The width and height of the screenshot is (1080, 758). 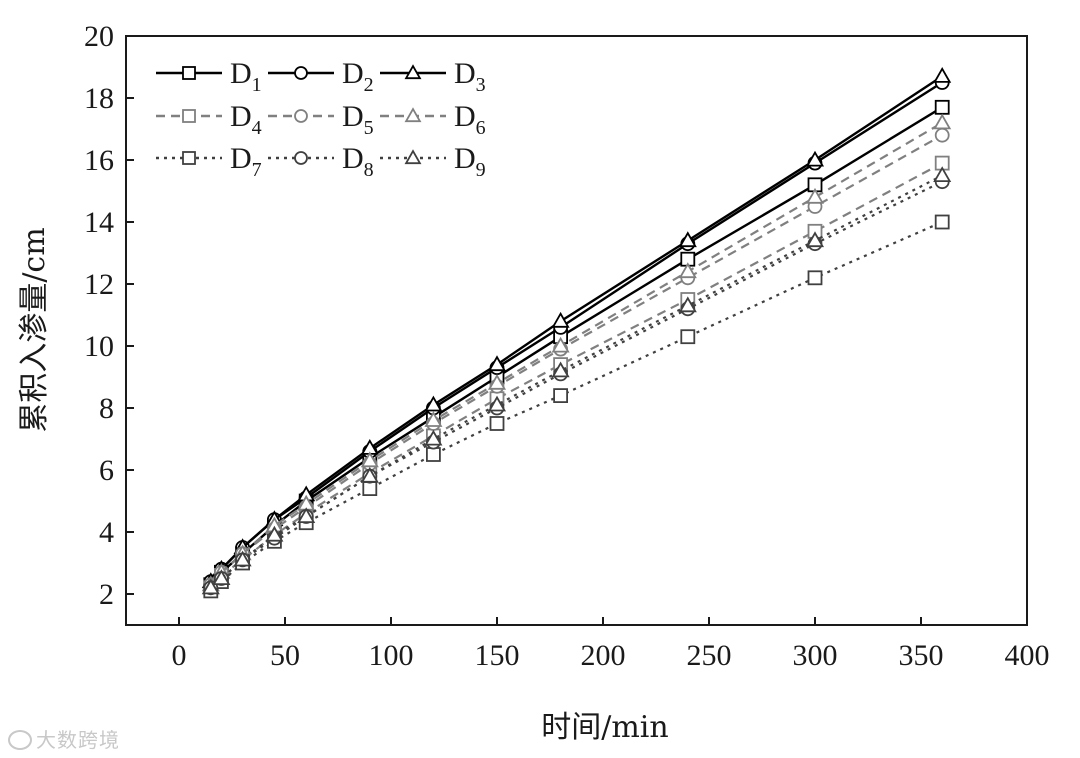 What do you see at coordinates (99, 222) in the screenshot?
I see `y-tick-label: 14` at bounding box center [99, 222].